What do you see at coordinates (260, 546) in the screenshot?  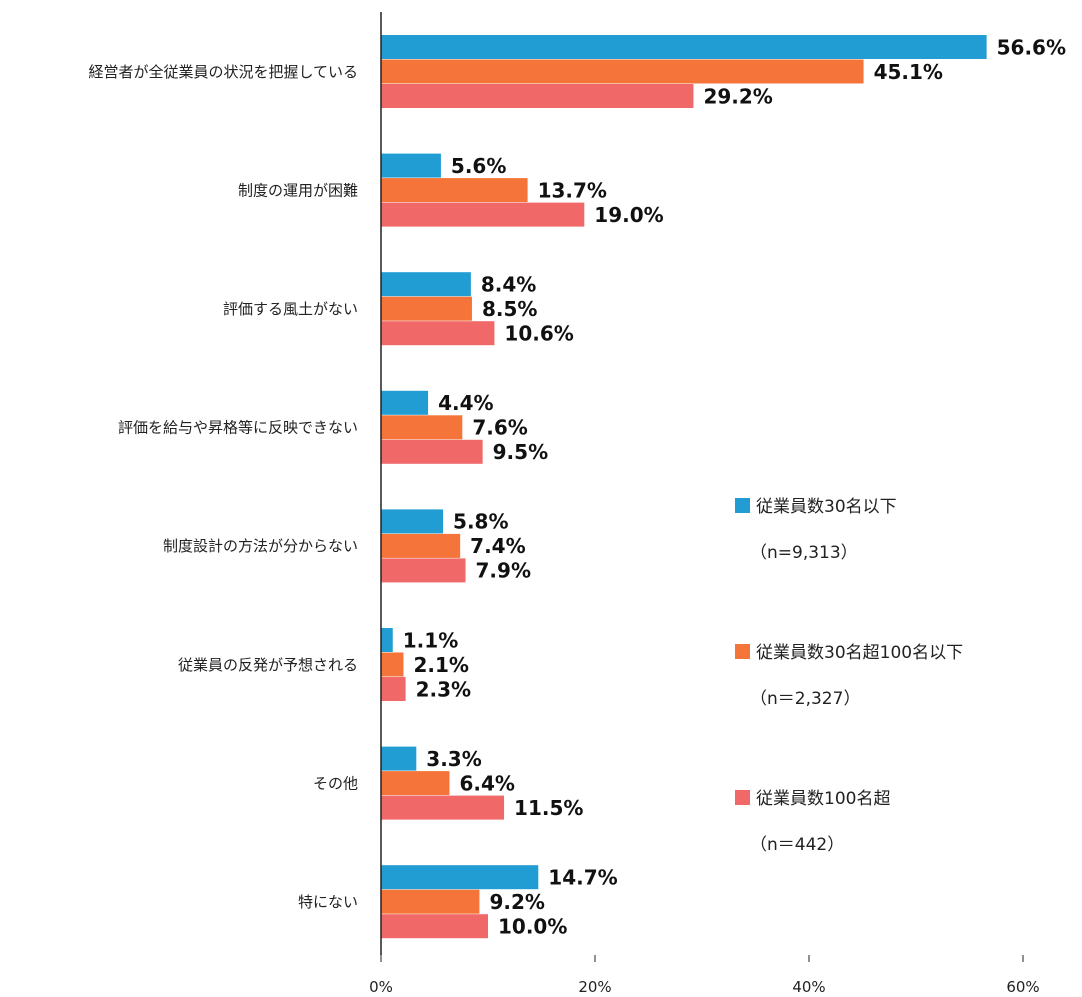 I see `category-label: 制度設計の方法が分からない` at bounding box center [260, 546].